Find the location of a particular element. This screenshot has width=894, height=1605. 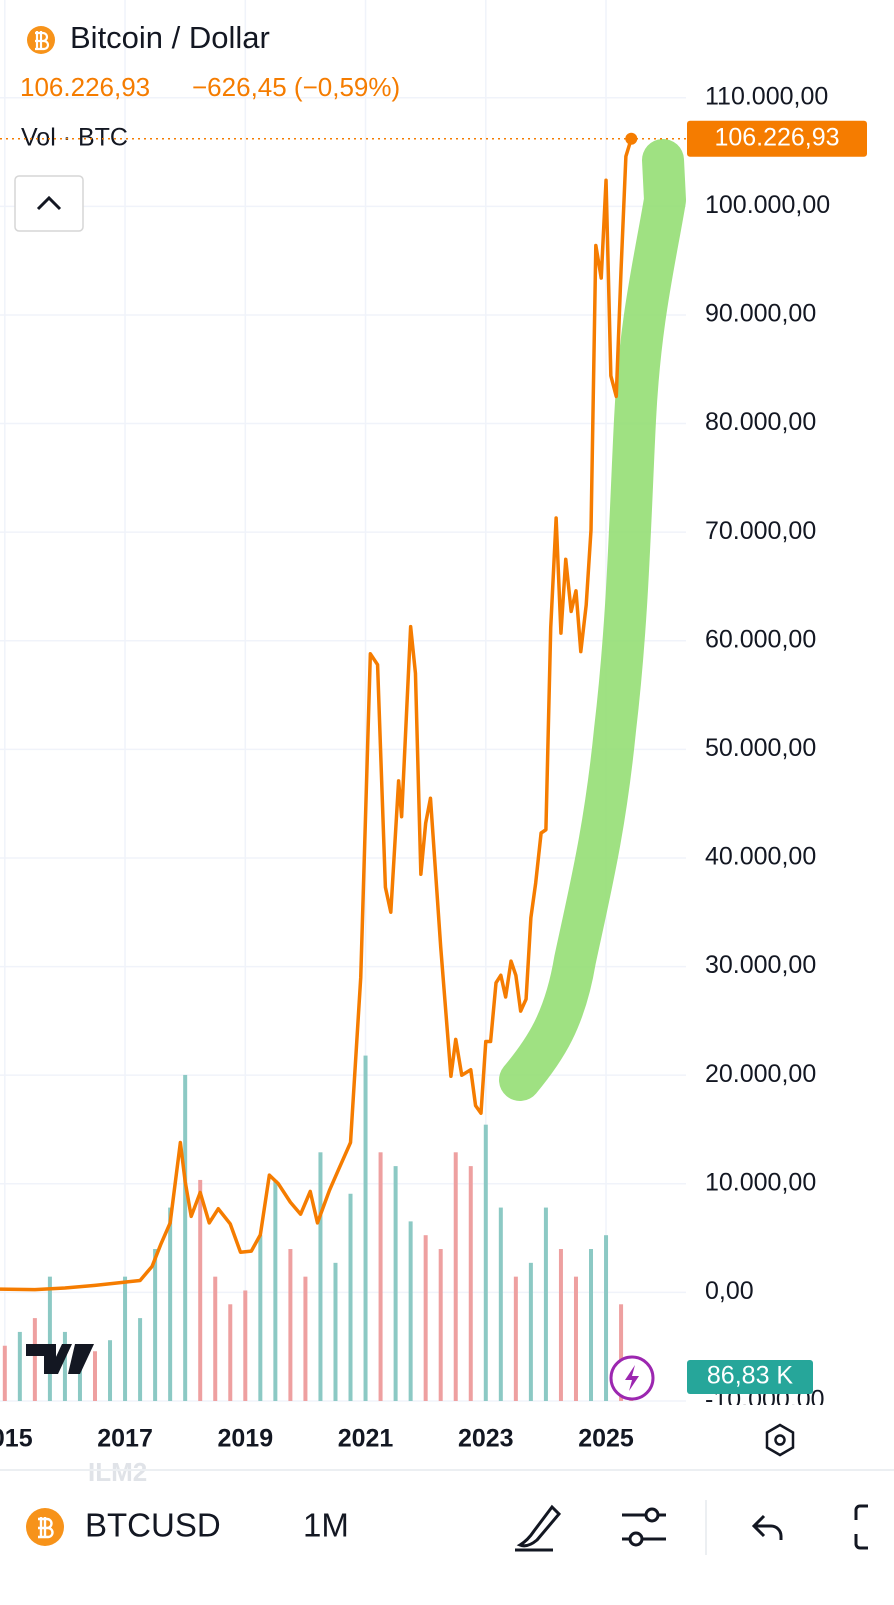

highlight-stroke is located at coordinates (592, 620).